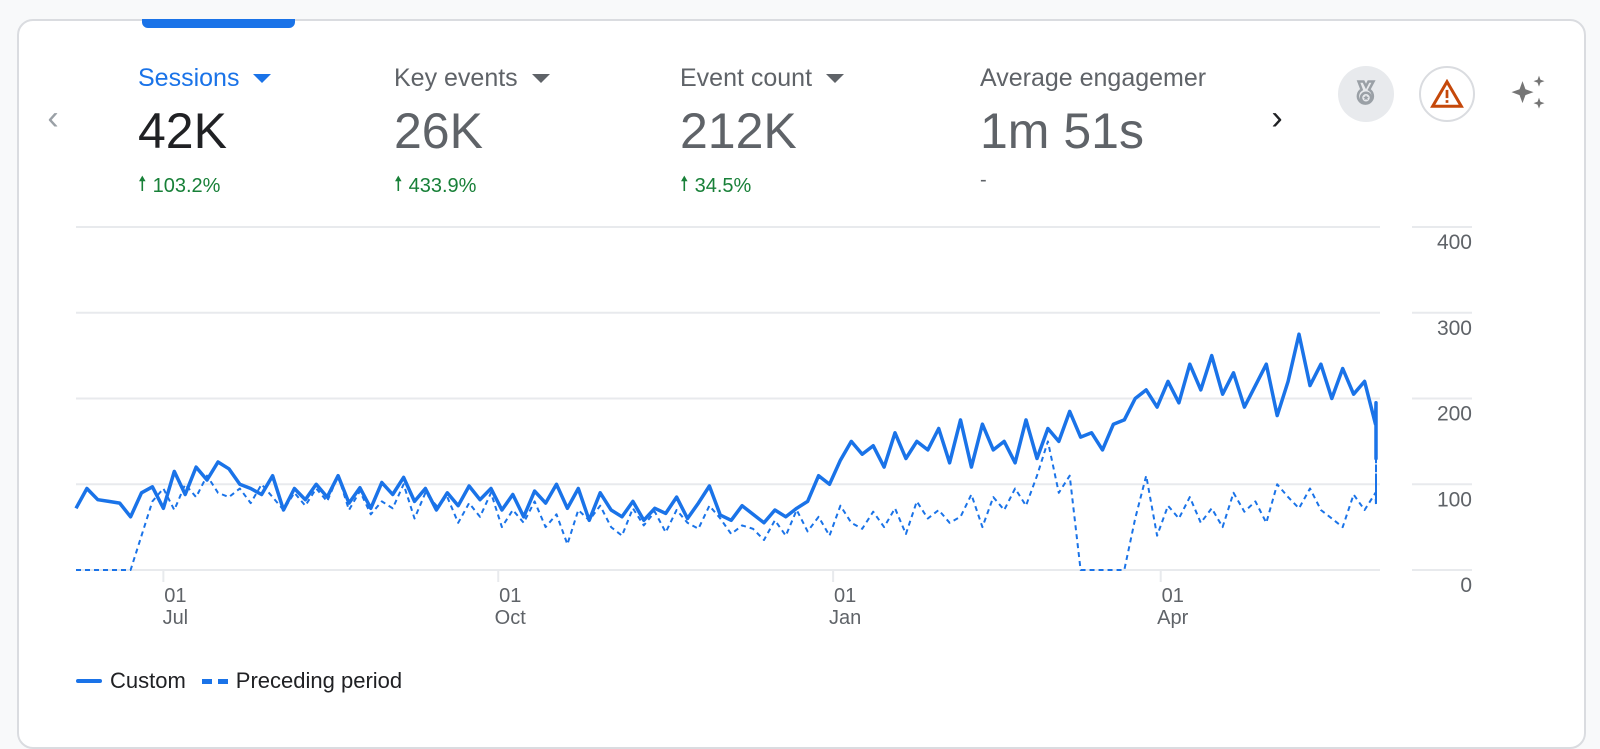 The width and height of the screenshot is (1600, 749). I want to click on solid-line-swatch, so click(89, 681).